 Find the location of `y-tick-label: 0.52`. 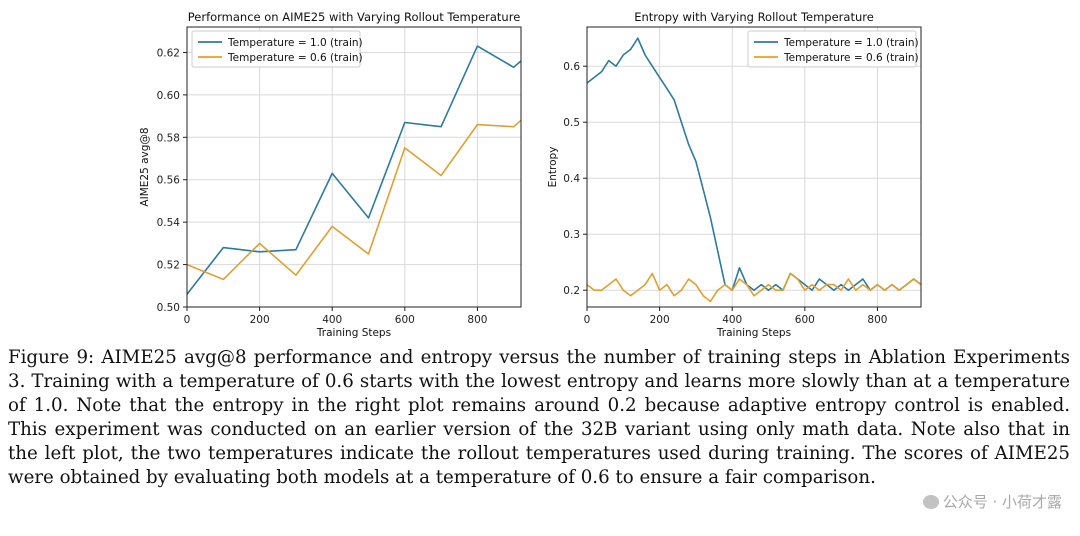

y-tick-label: 0.52 is located at coordinates (168, 266).